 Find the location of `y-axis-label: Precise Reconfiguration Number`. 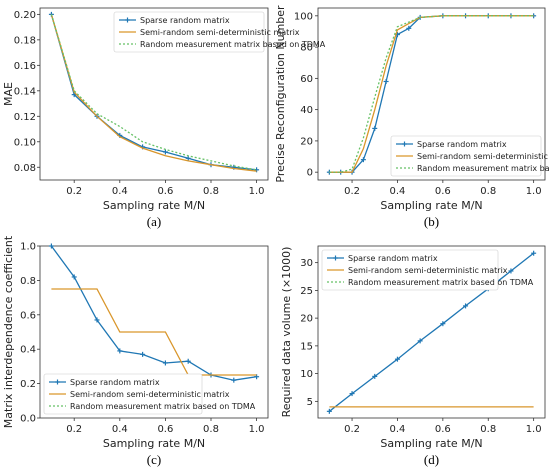

y-axis-label: Precise Reconfiguration Number is located at coordinates (280, 94).